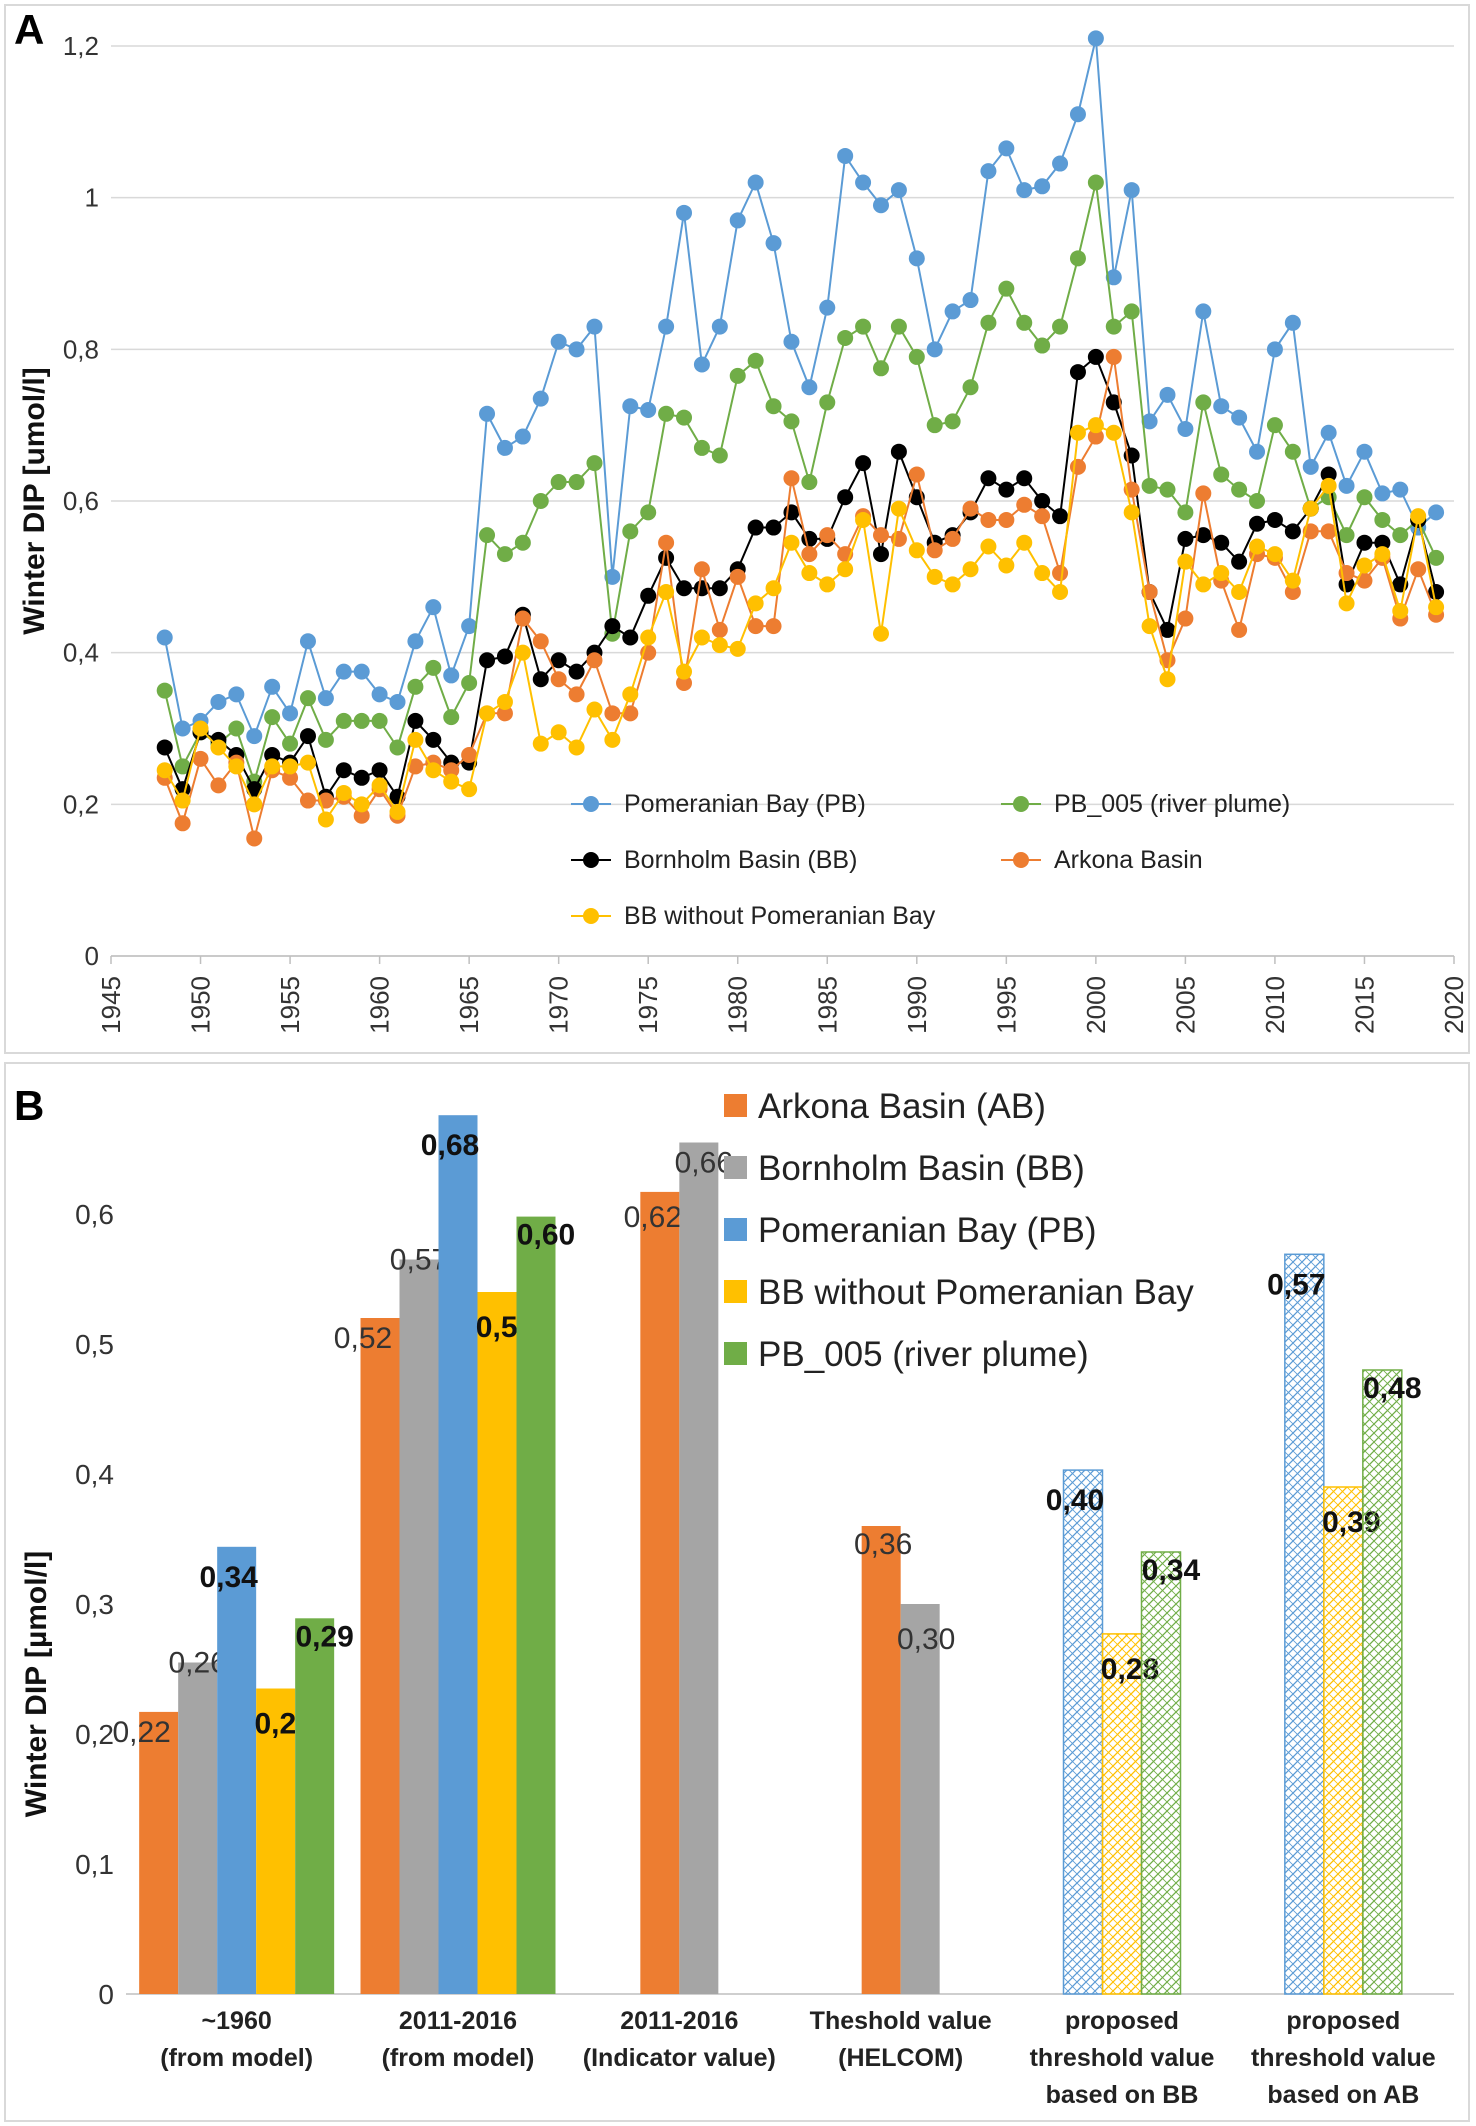 This screenshot has height=2126, width=1476. What do you see at coordinates (976, 1292) in the screenshot?
I see `legend-label: BB without Pomeranian Bay` at bounding box center [976, 1292].